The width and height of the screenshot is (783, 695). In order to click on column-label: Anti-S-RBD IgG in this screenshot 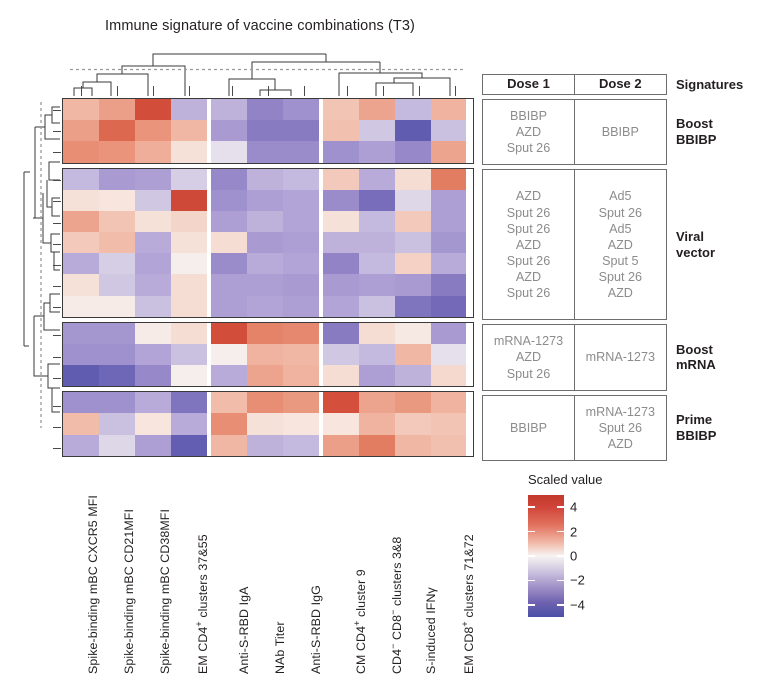, I will do `click(315, 629)`.